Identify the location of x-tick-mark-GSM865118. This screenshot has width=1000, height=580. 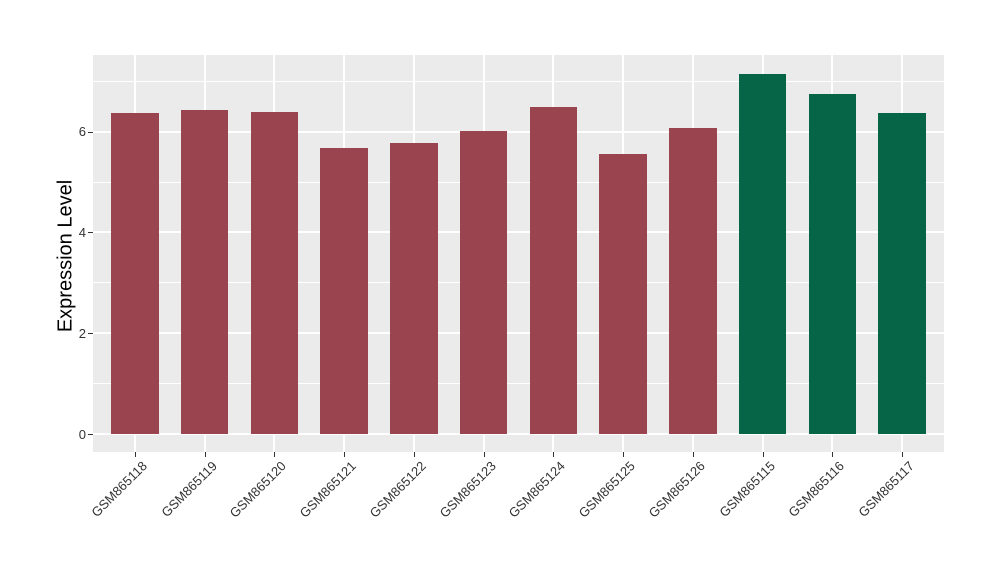
(135, 454).